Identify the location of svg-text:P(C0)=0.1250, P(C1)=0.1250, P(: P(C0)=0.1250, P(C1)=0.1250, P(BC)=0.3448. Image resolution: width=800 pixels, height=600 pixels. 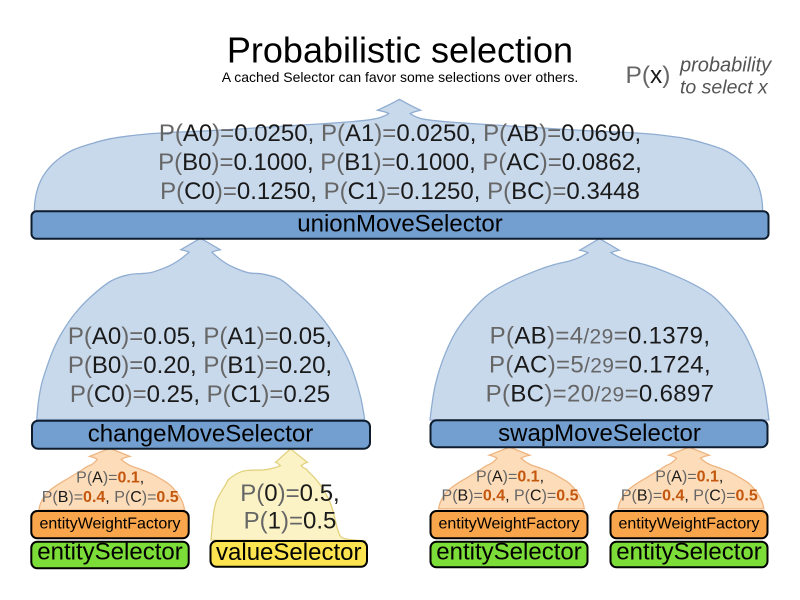
(400, 191).